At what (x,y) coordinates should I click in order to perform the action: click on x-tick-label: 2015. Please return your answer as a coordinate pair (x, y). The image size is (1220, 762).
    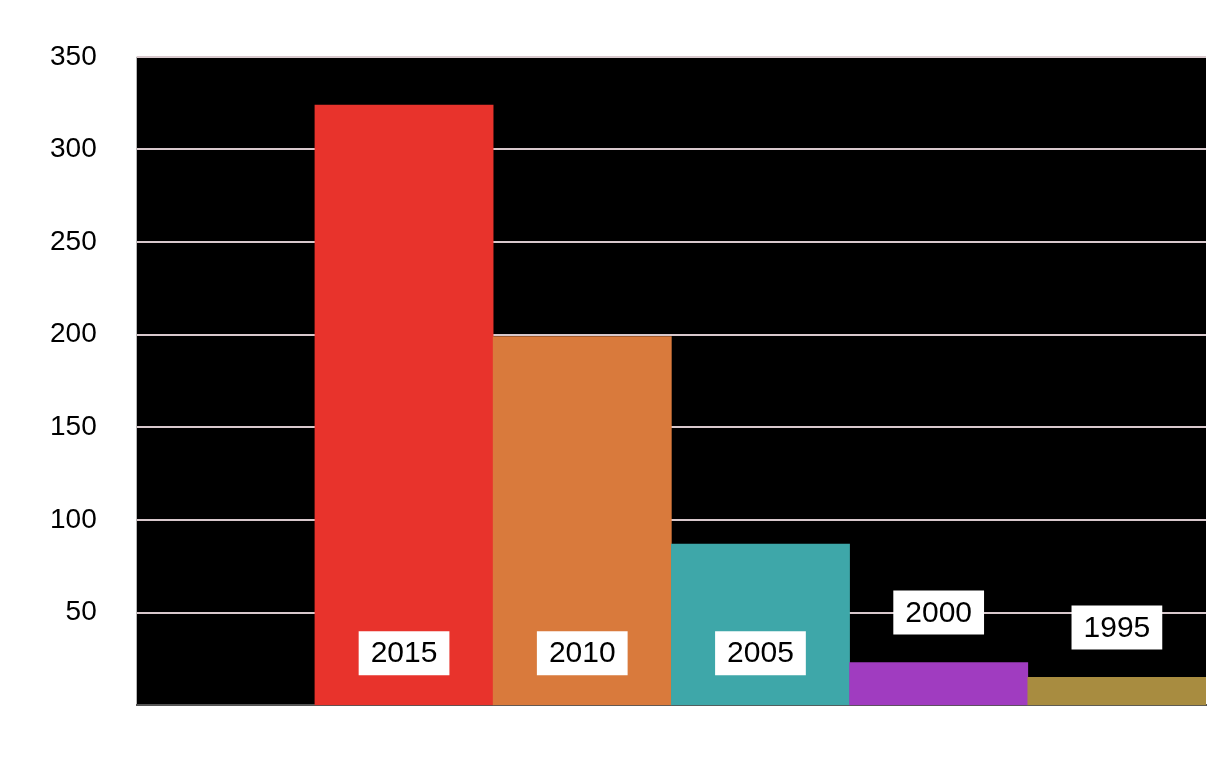
    Looking at the image, I should click on (404, 652).